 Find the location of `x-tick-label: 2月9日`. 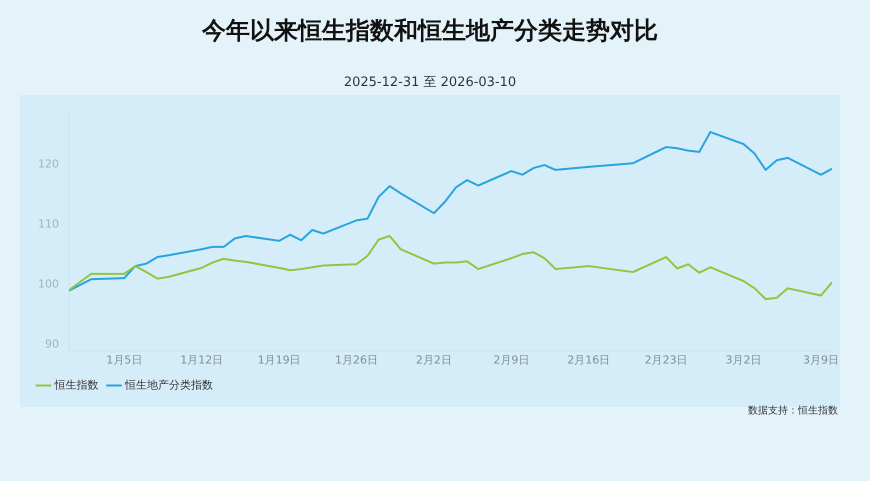

x-tick-label: 2月9日 is located at coordinates (511, 359).